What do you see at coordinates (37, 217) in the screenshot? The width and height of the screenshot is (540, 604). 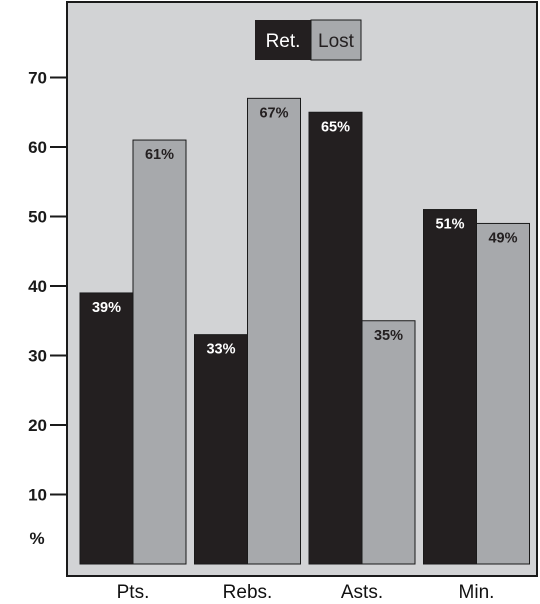 I see `y-tick-label: 50` at bounding box center [37, 217].